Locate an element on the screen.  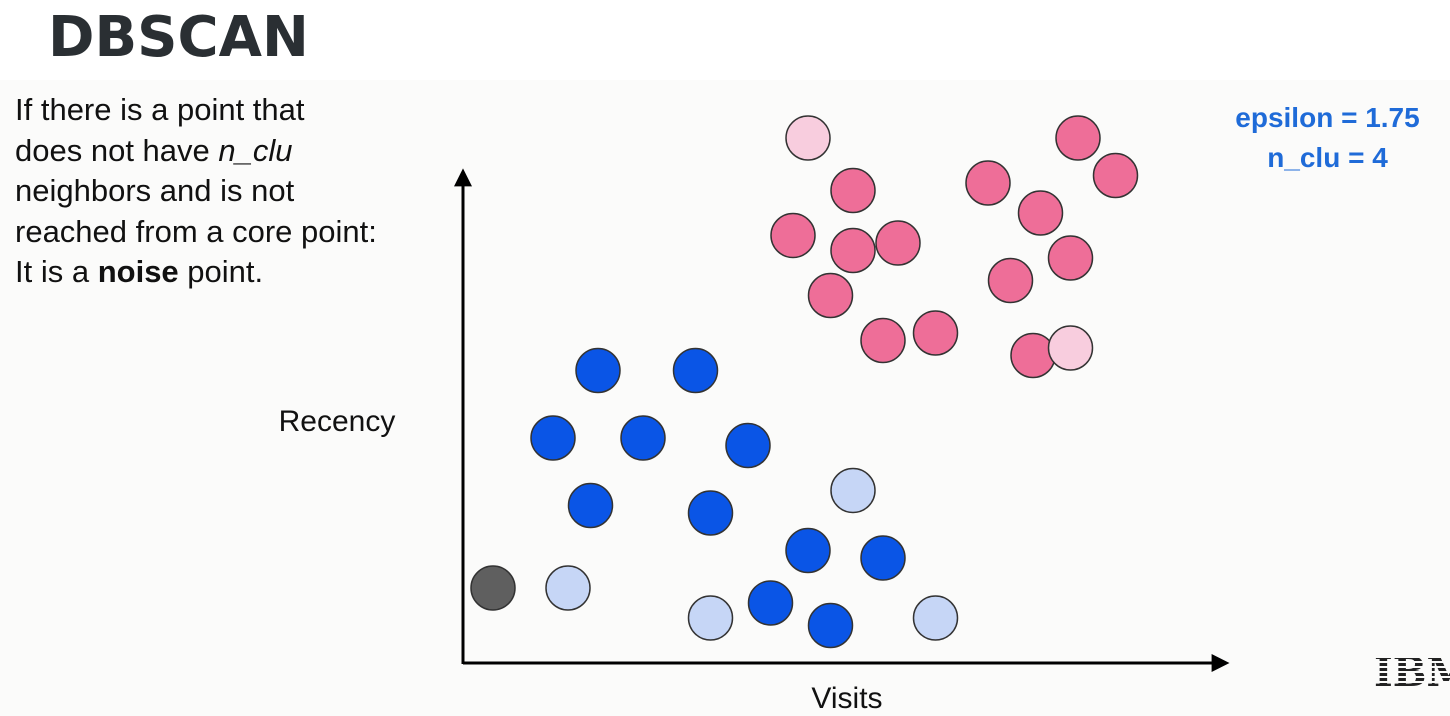
ibm-logo-mark: IBM is located at coordinates (1412, 670).